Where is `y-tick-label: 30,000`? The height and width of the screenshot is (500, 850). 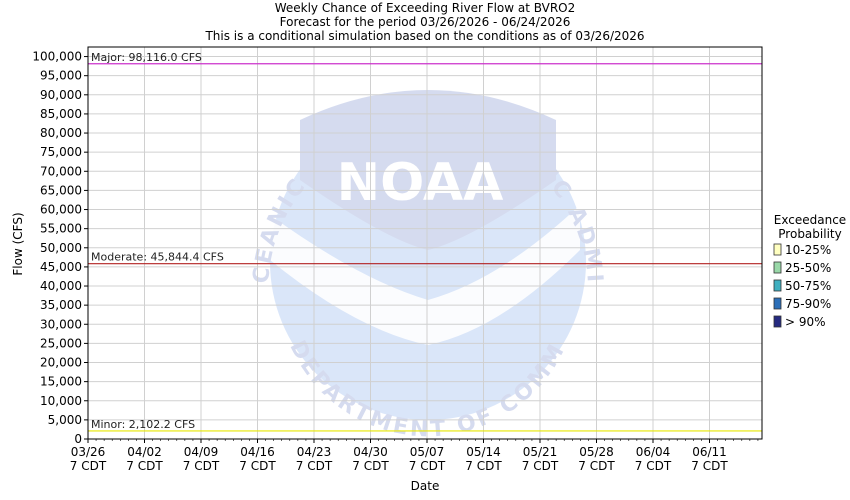
y-tick-label: 30,000 is located at coordinates (61, 324).